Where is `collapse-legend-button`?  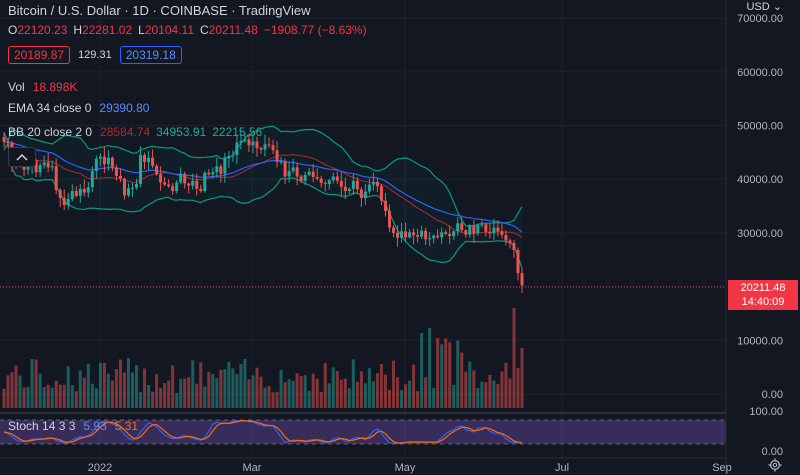
collapse-legend-button is located at coordinates (22, 157).